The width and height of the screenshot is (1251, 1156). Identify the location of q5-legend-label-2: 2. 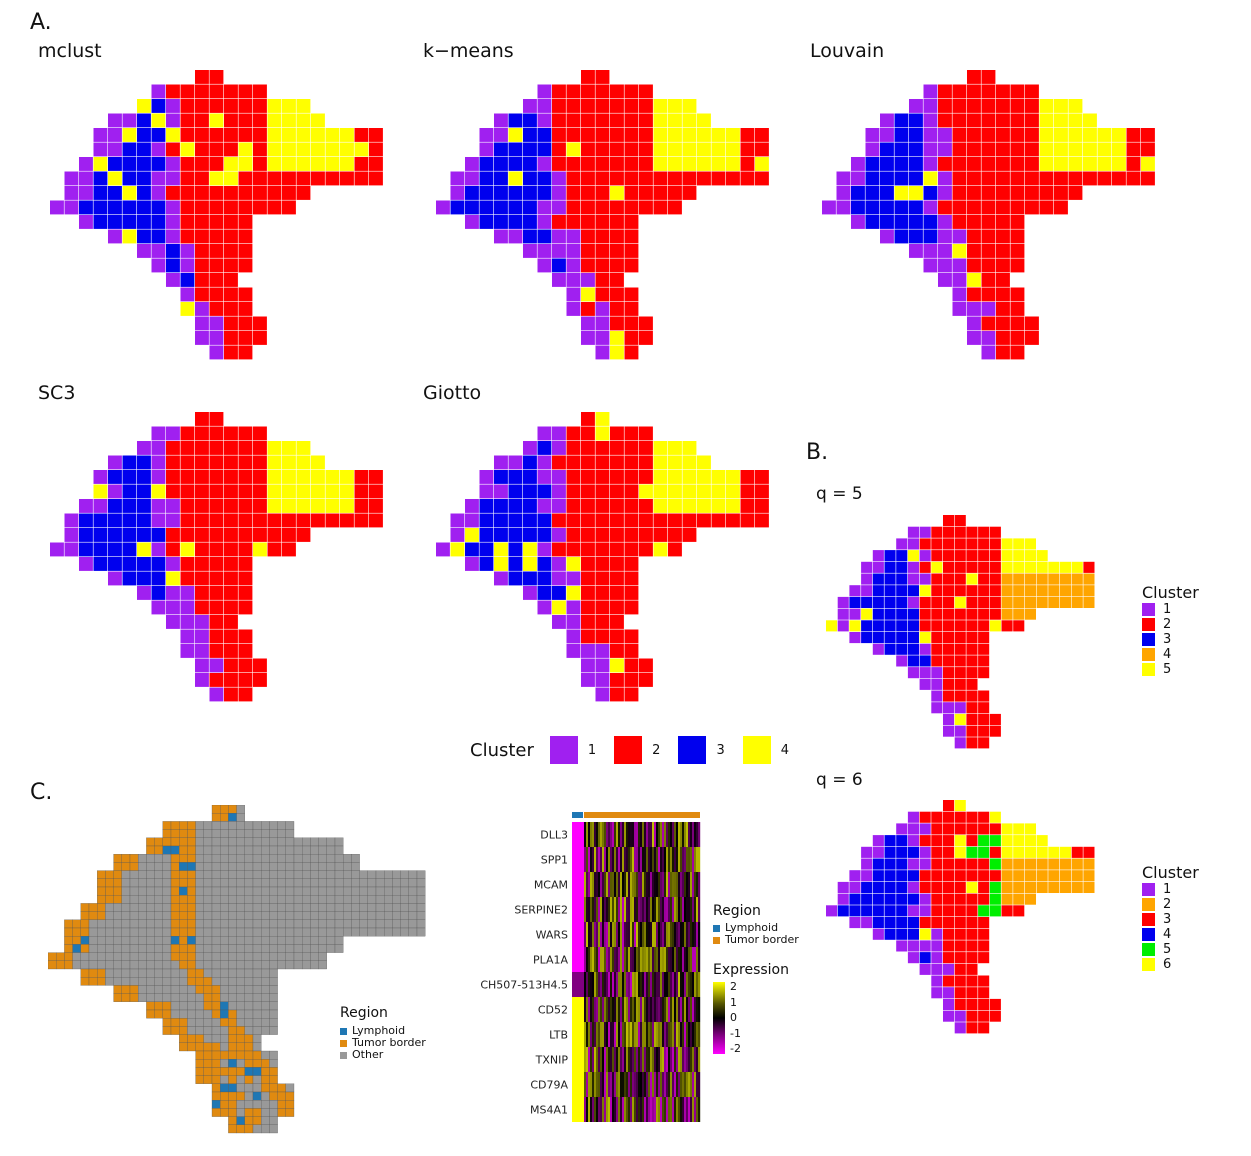
(1167, 624).